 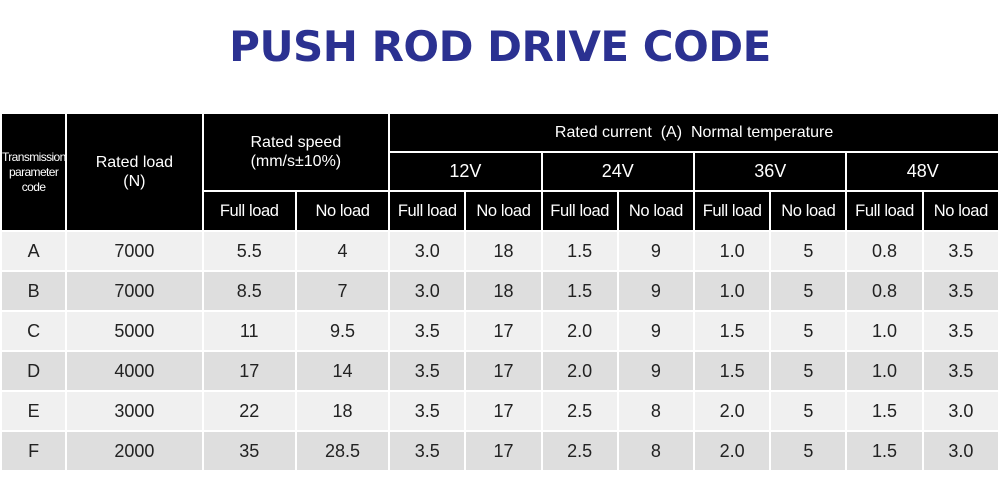 What do you see at coordinates (296, 152) in the screenshot?
I see `header-rated-speed: Rated speed (mm/s±10%)` at bounding box center [296, 152].